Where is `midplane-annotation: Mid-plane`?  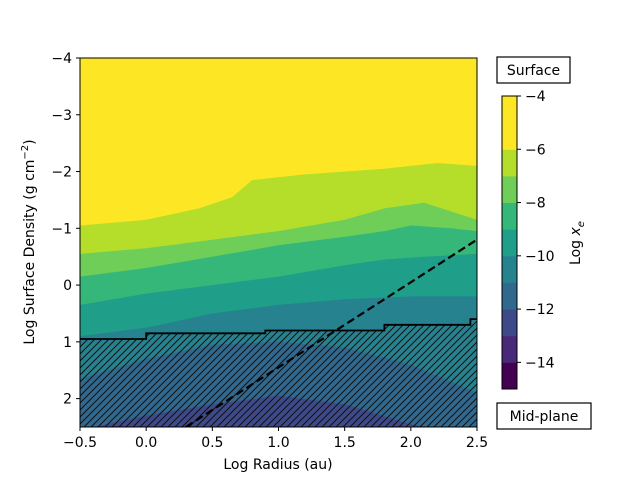 midplane-annotation: Mid-plane is located at coordinates (544, 416).